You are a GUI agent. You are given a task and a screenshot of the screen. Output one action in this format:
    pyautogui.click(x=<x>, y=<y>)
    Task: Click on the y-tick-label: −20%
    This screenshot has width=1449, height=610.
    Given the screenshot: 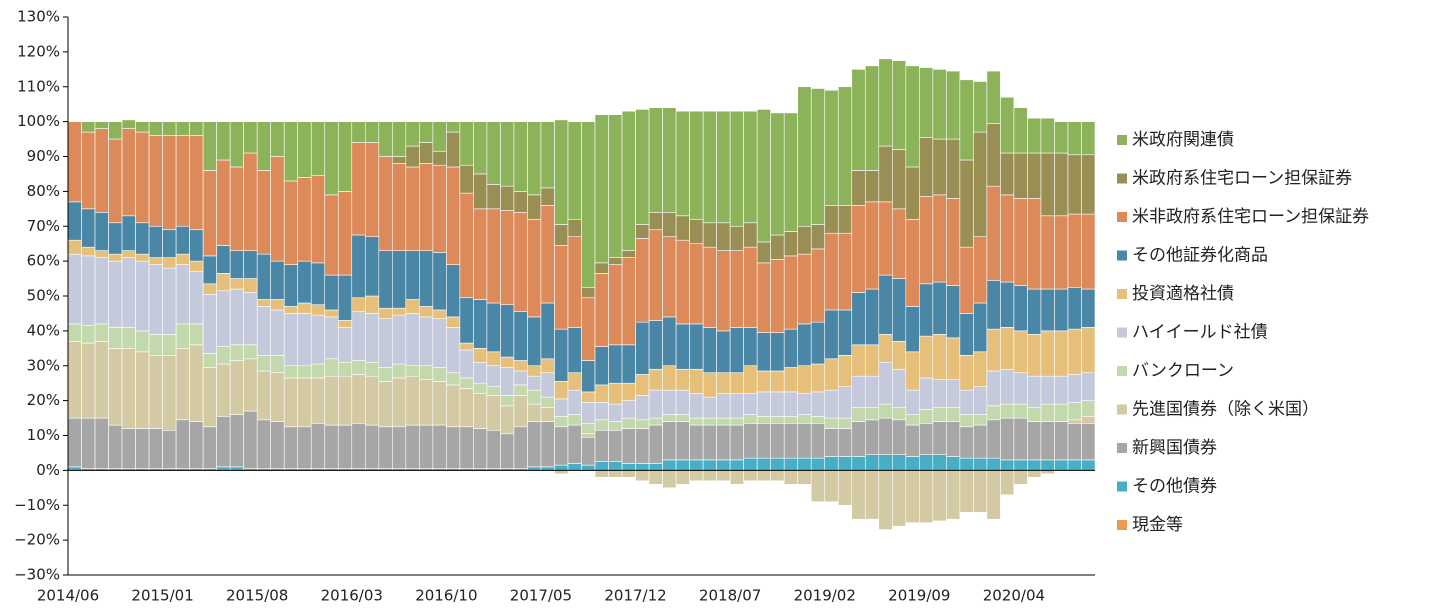 What is the action you would take?
    pyautogui.click(x=37, y=540)
    